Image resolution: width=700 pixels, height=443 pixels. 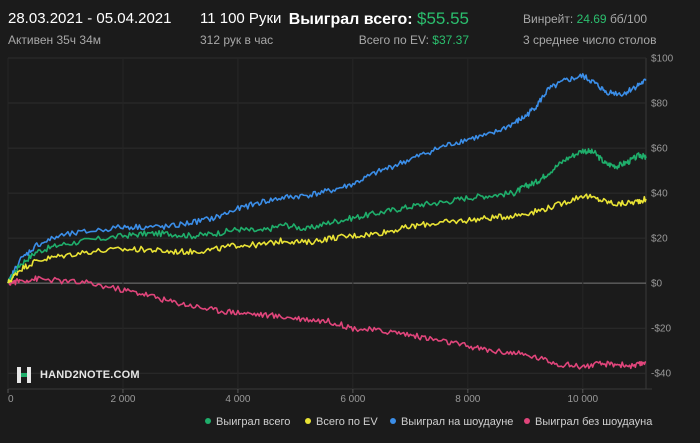 I want to click on hands-count: 11 100 Руки, so click(x=241, y=18).